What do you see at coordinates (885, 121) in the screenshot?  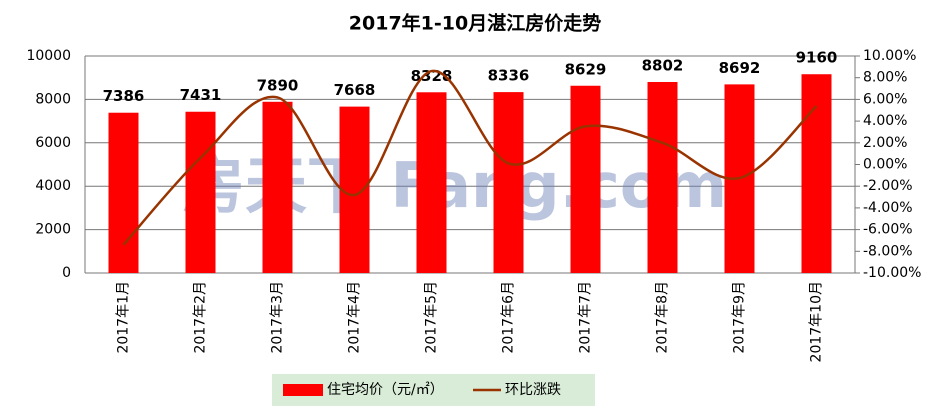 I see `y2-tick-label: 4.00%` at bounding box center [885, 121].